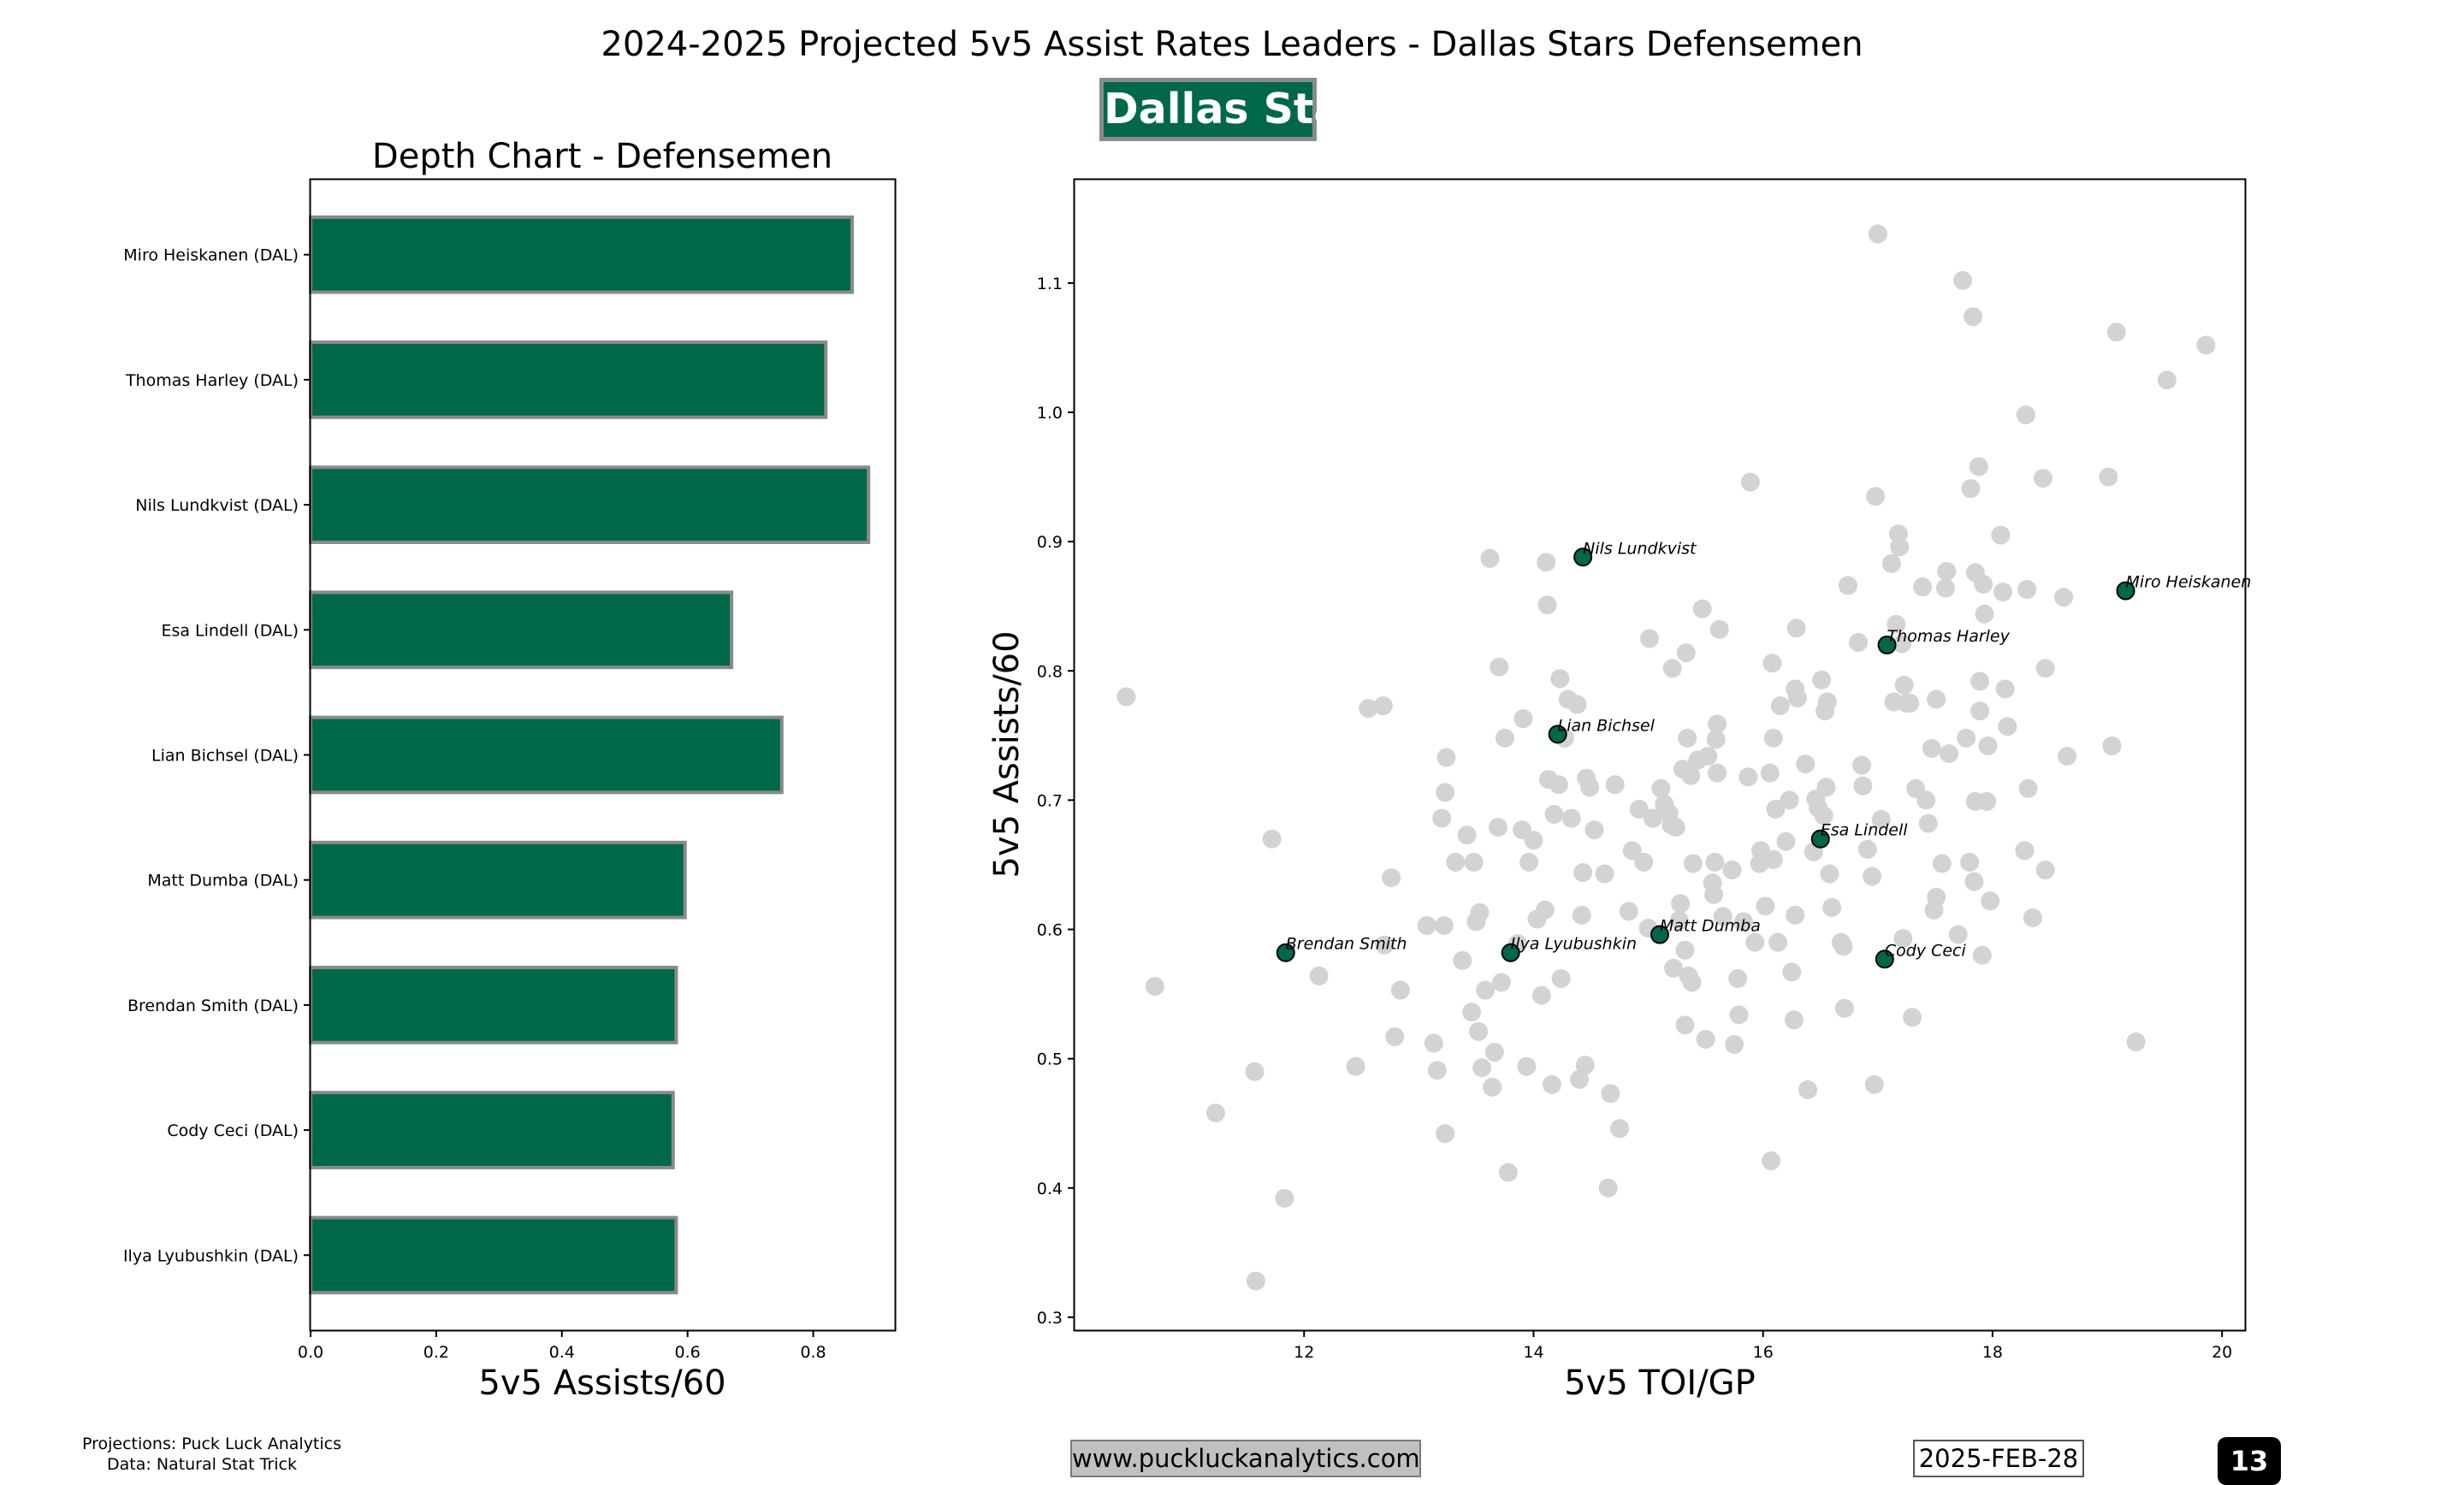  Describe the element at coordinates (1926, 951) in the screenshot. I see `team-point-label: Cody Ceci` at that location.